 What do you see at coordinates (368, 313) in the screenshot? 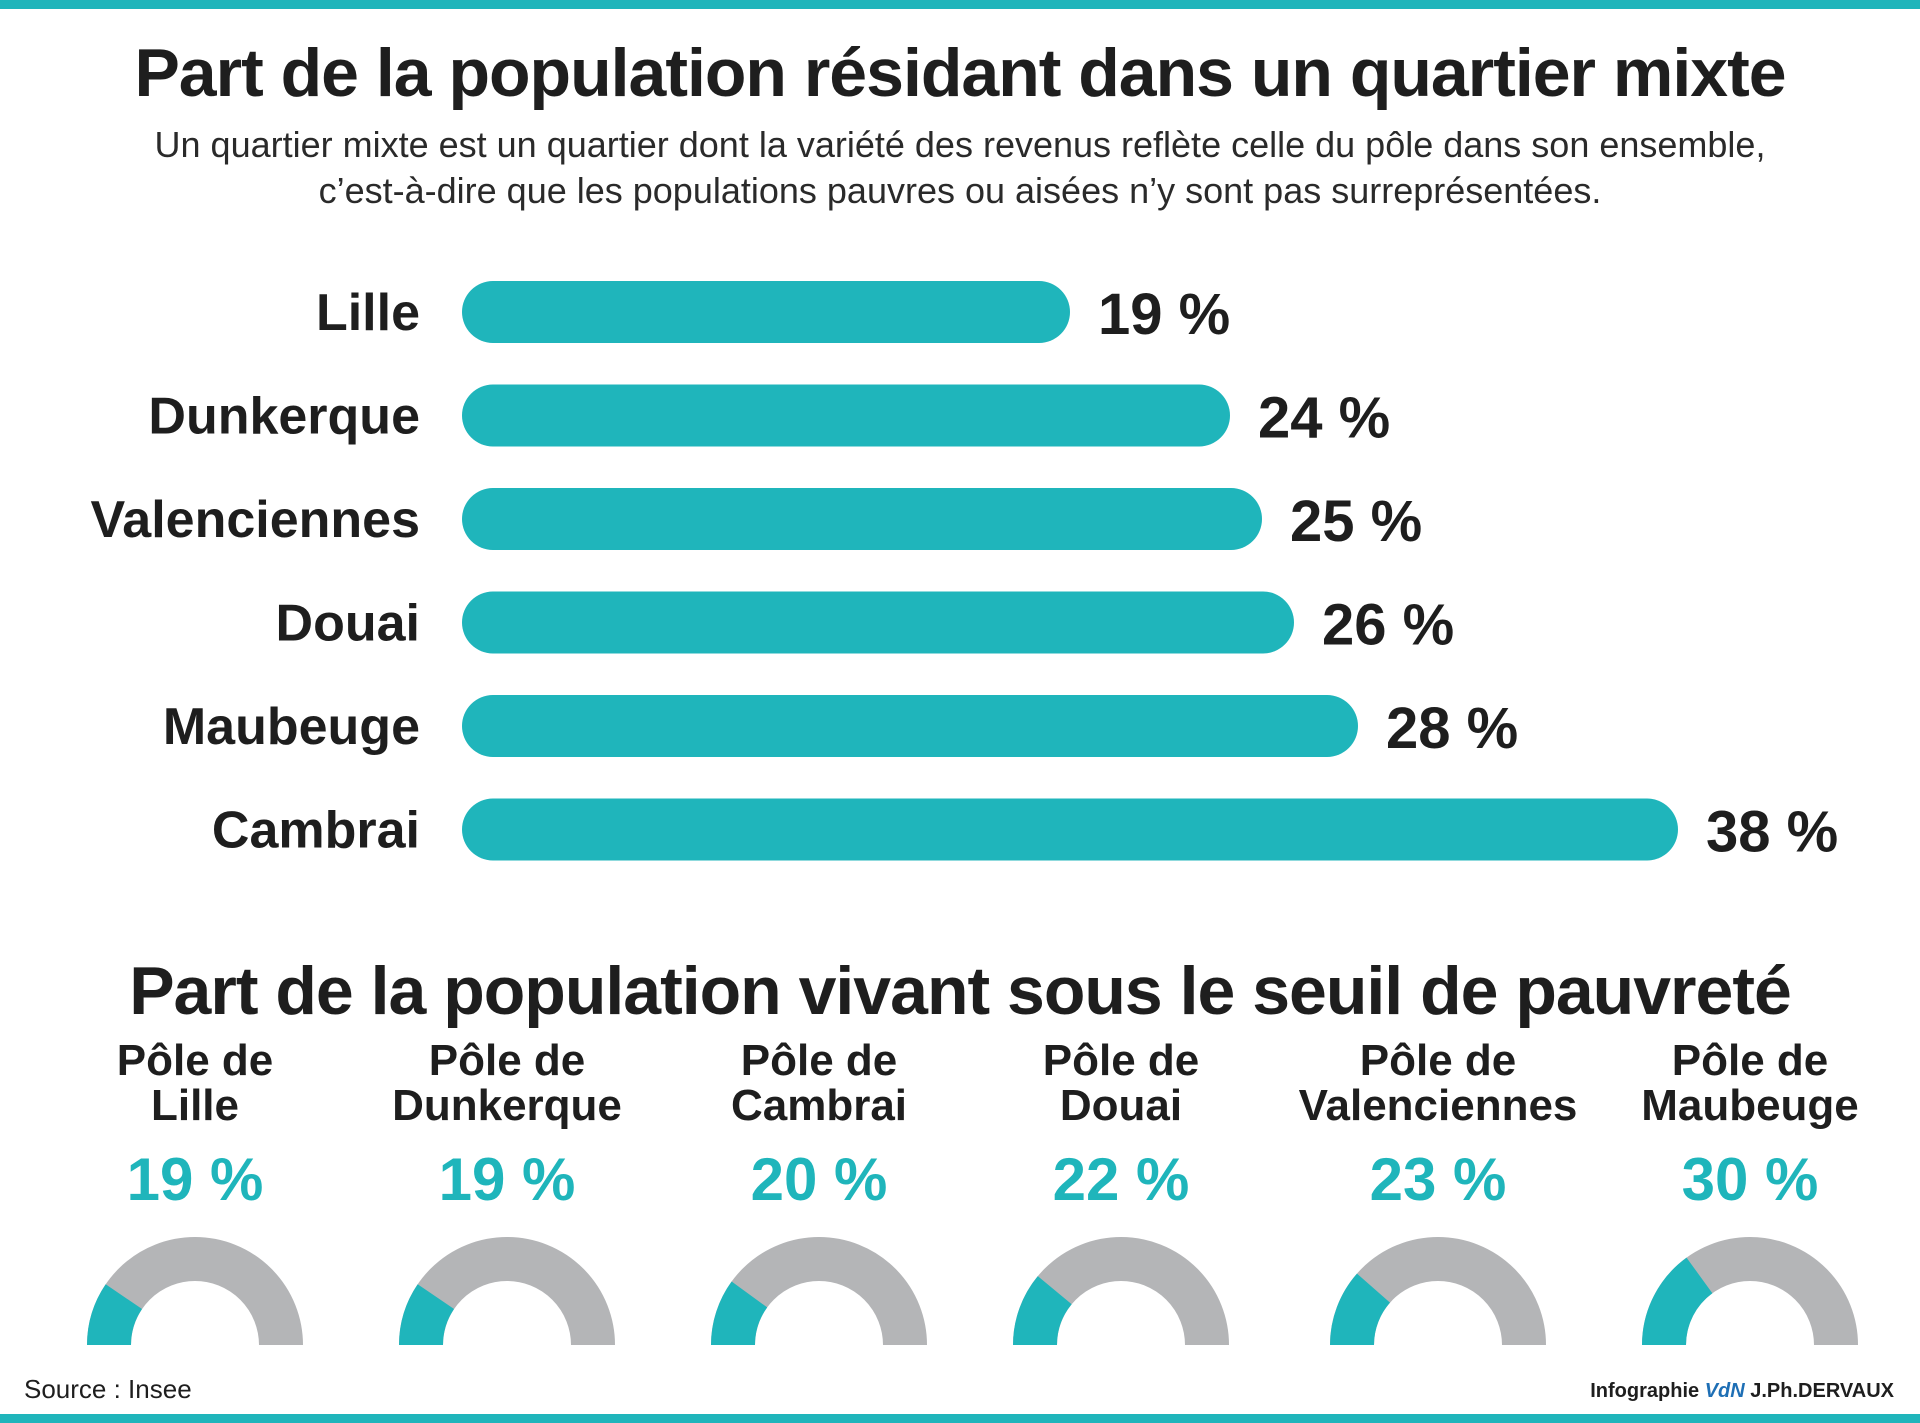
I see `category-label: Lille` at bounding box center [368, 313].